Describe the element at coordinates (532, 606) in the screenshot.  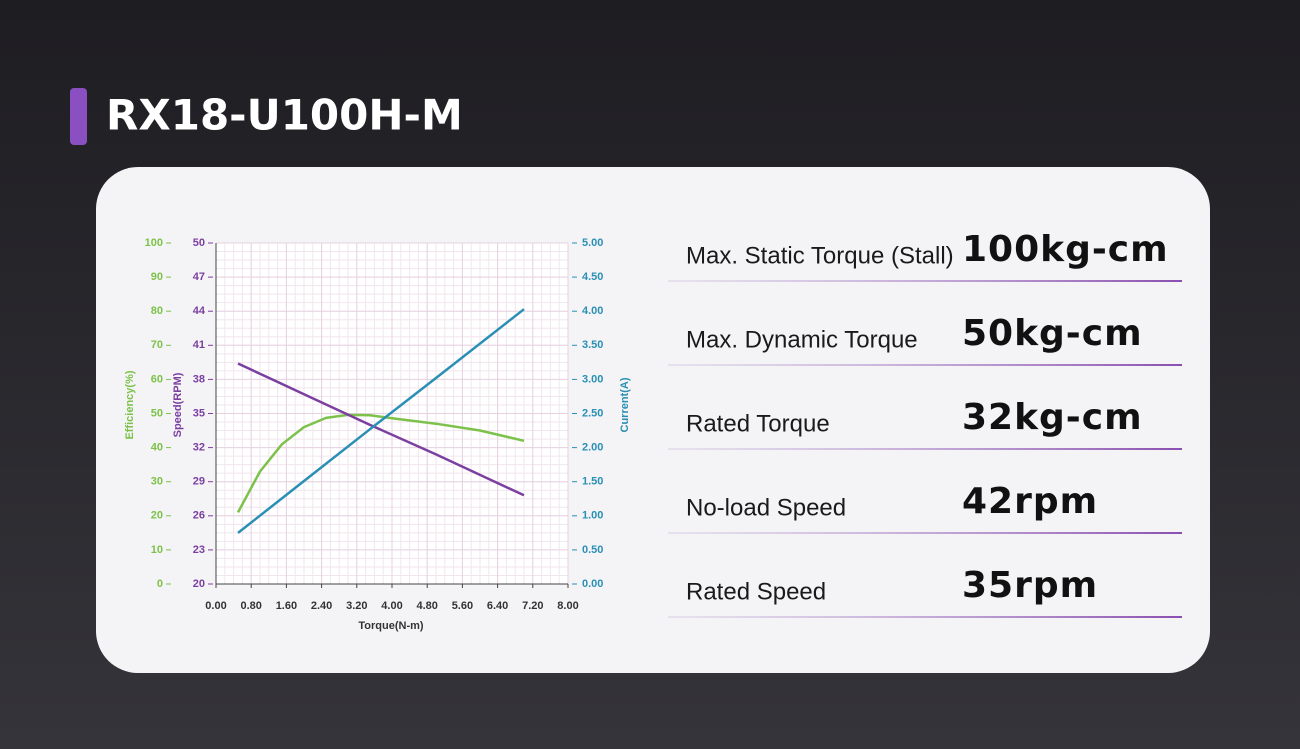
I see `x-tick-label: 7.20` at that location.